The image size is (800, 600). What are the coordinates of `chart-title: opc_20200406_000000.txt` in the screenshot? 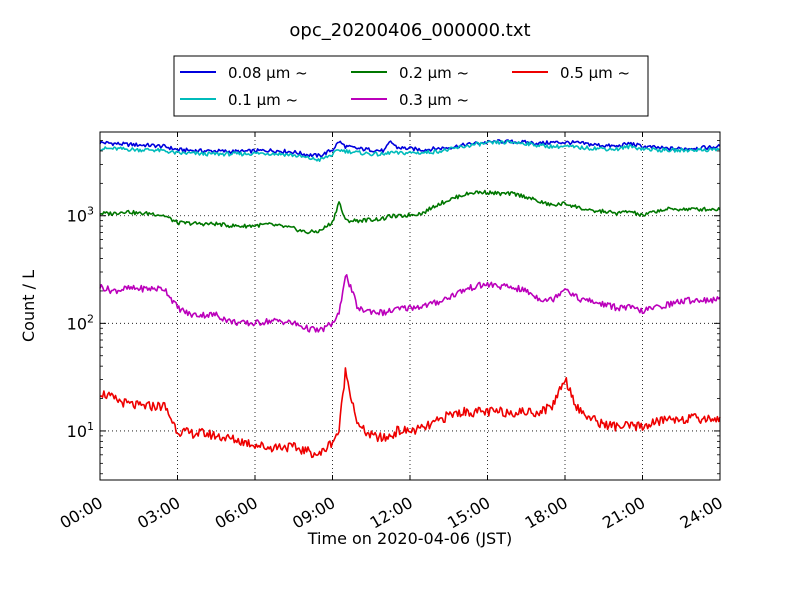 It's located at (409, 30).